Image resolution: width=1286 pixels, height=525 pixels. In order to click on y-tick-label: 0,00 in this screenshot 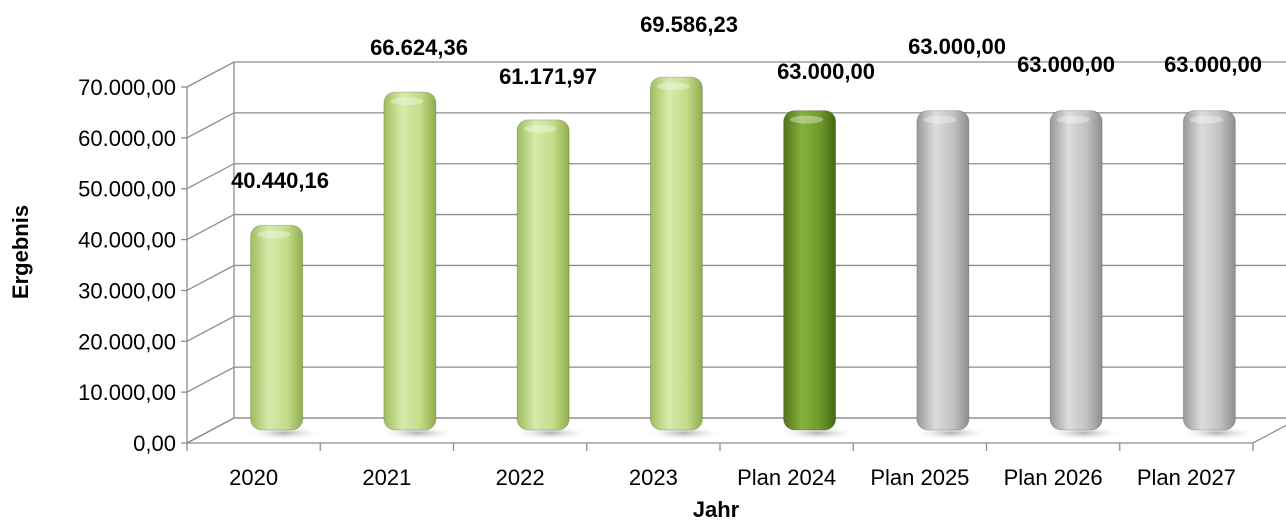, I will do `click(154, 443)`.